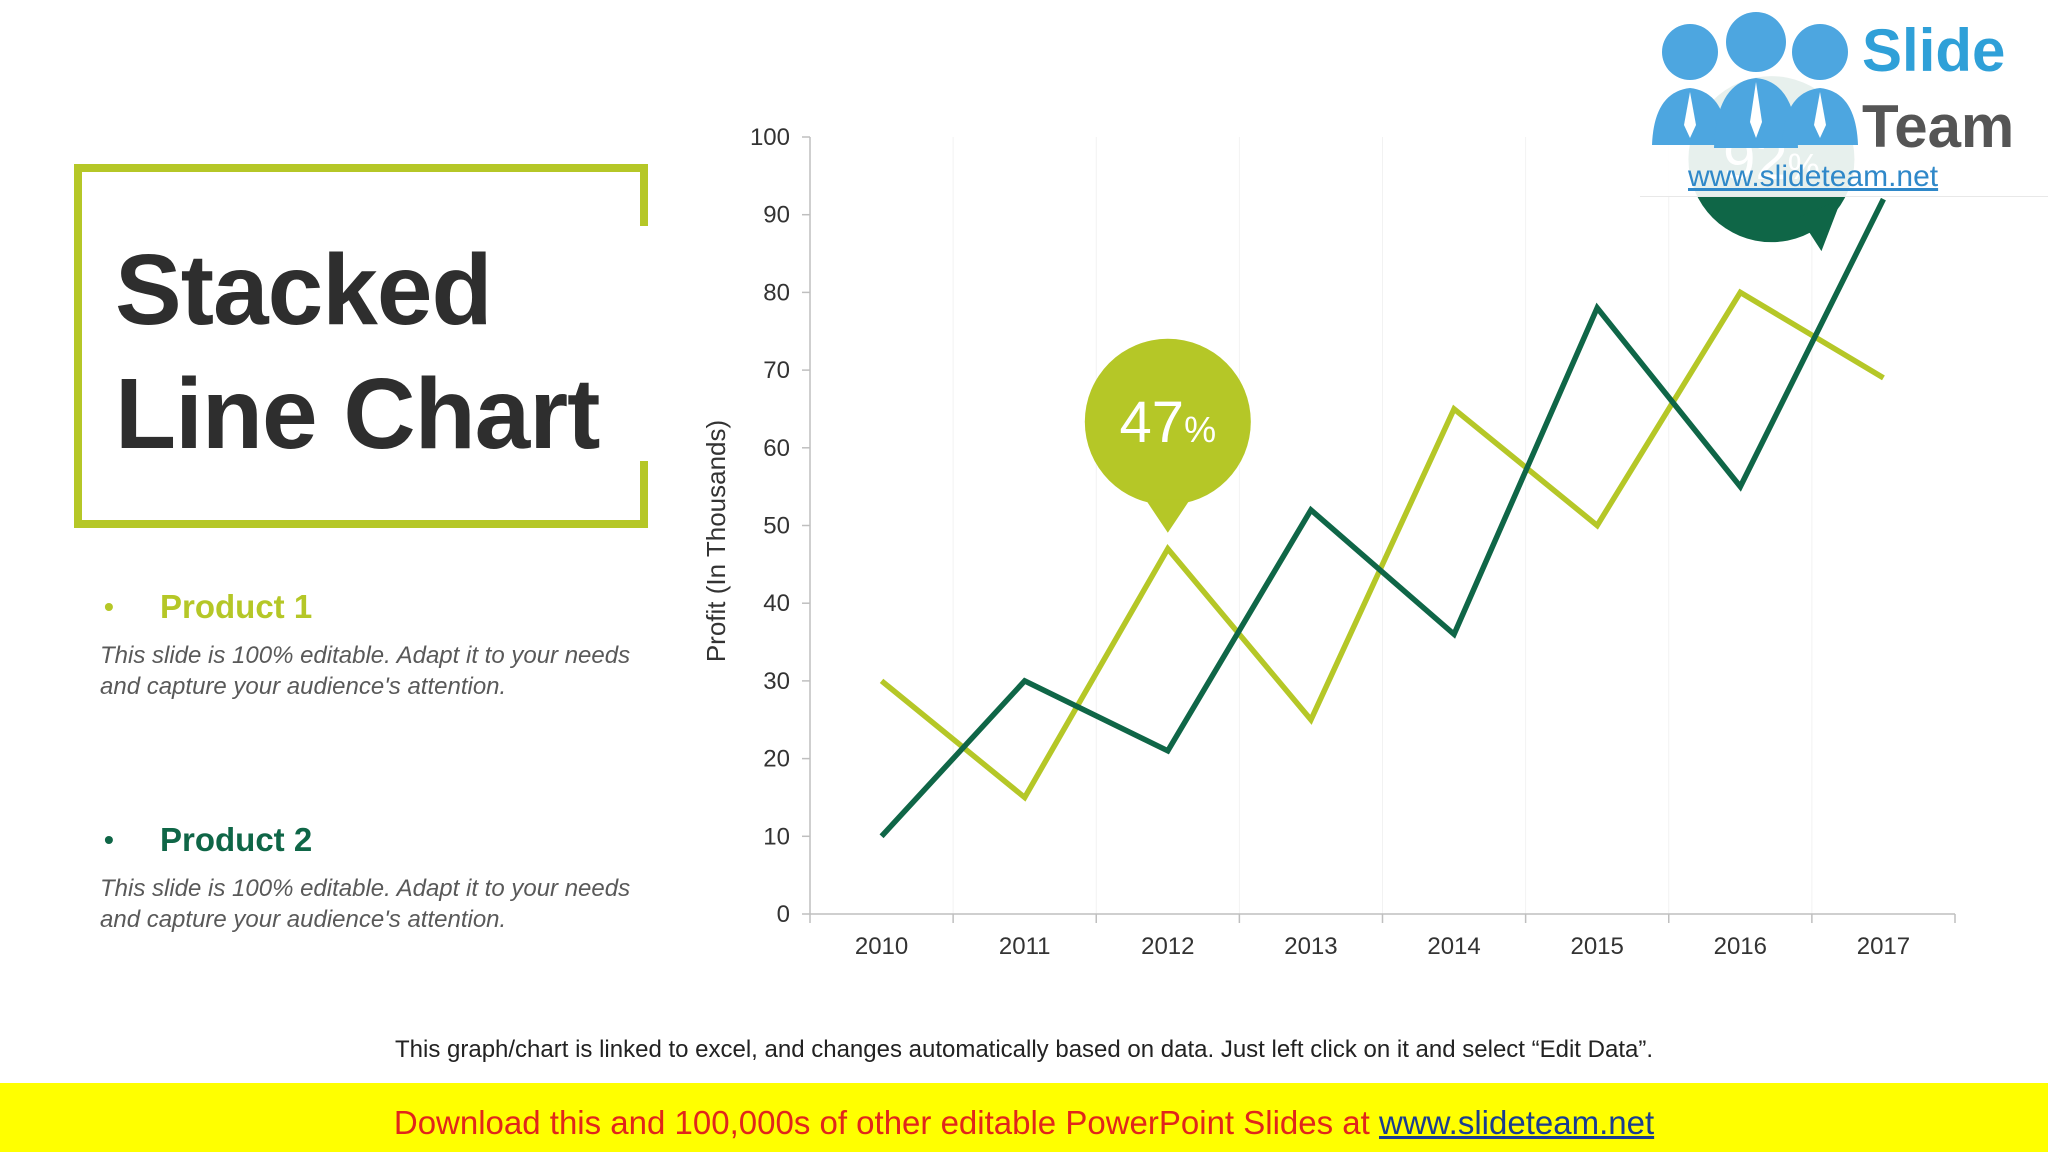 The image size is (2048, 1163). Describe the element at coordinates (236, 839) in the screenshot. I see `product-2-name: Product 2` at that location.